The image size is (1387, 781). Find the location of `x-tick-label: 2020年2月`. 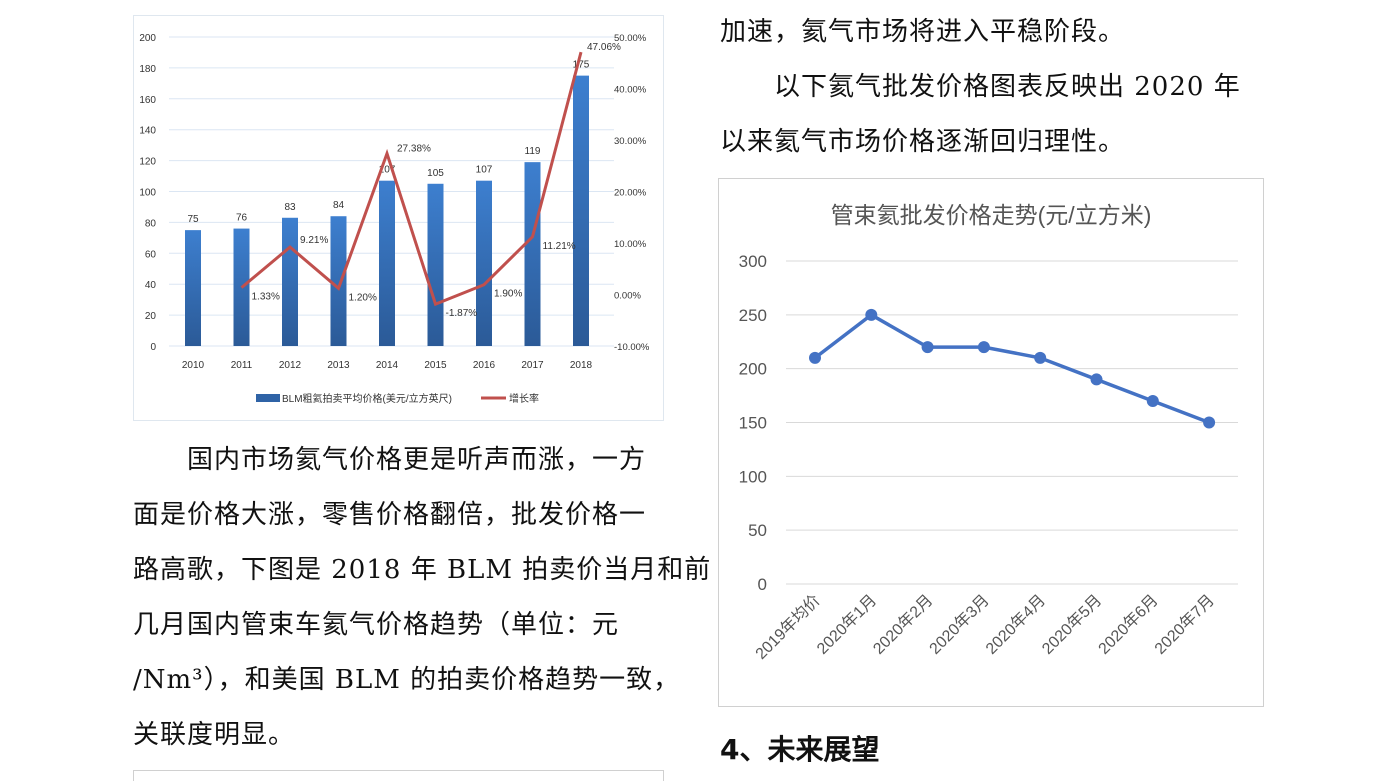

x-tick-label: 2020年2月 is located at coordinates (903, 624).